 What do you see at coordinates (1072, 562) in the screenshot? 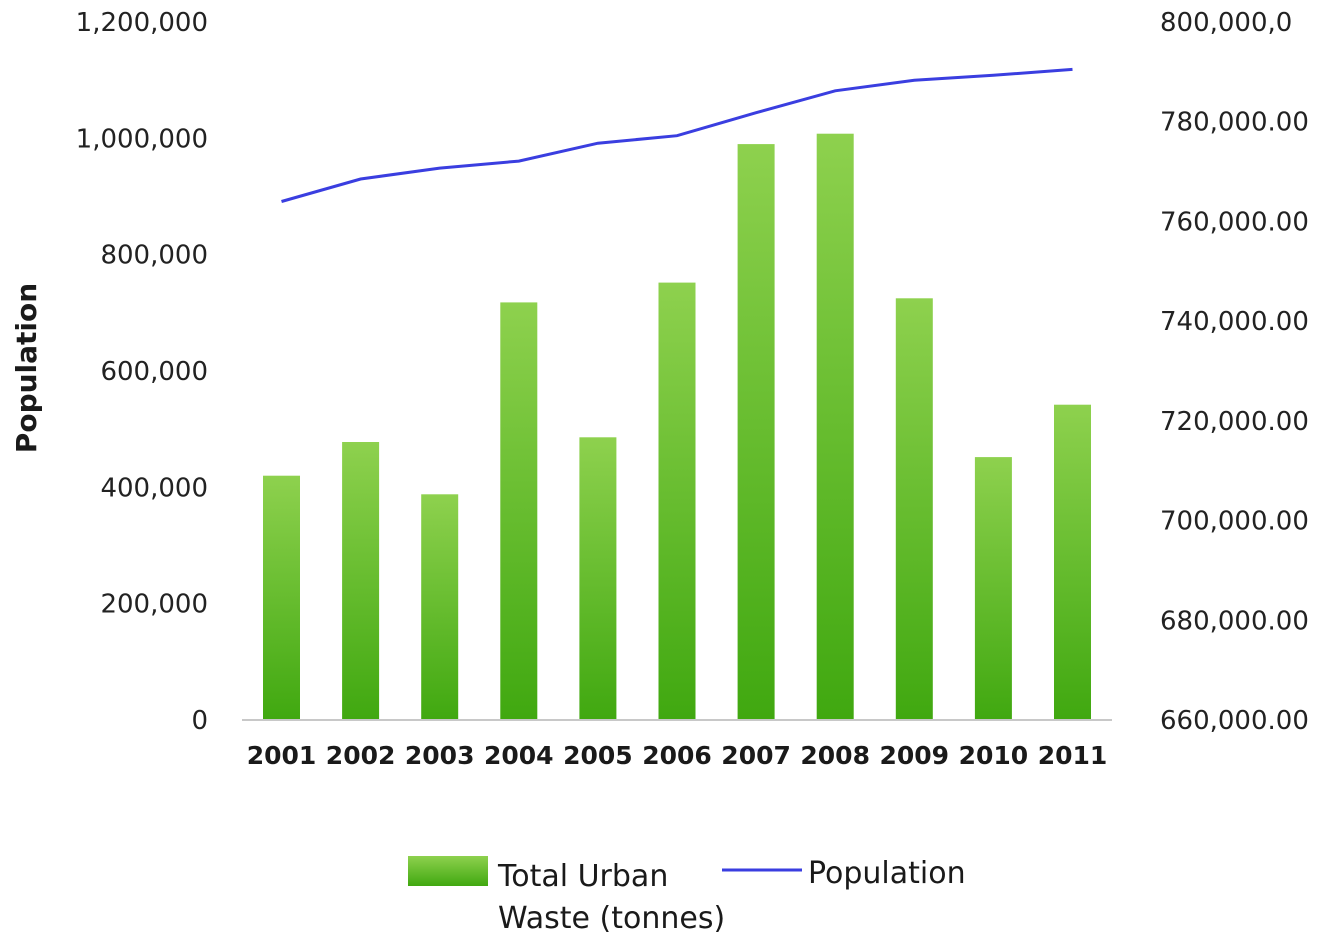
I see `bar-2011` at bounding box center [1072, 562].